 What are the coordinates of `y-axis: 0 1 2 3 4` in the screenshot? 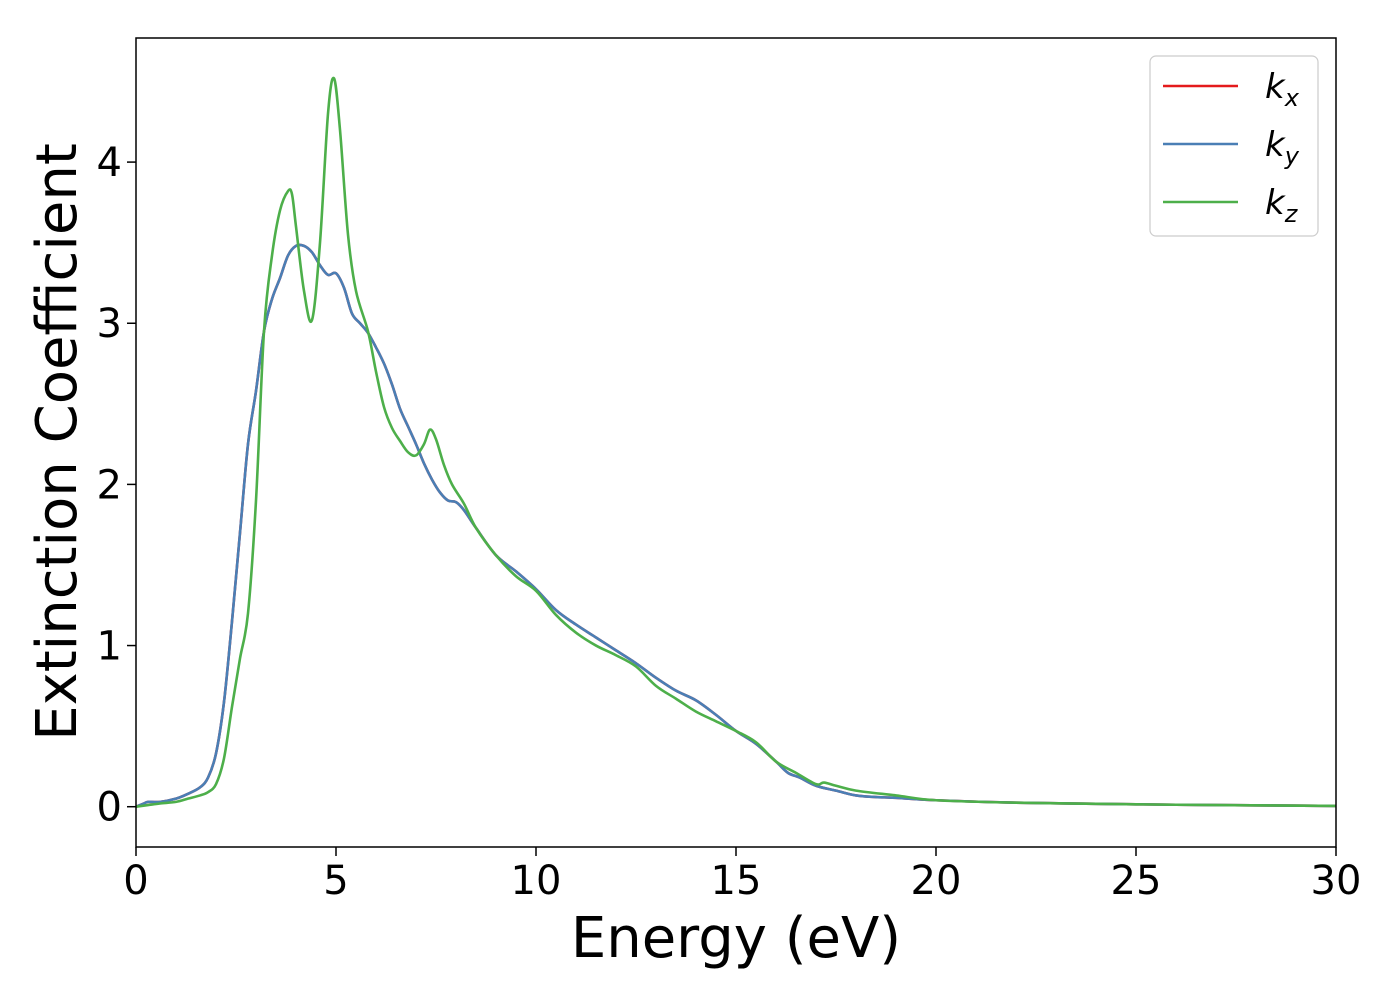 It's located at (116, 485).